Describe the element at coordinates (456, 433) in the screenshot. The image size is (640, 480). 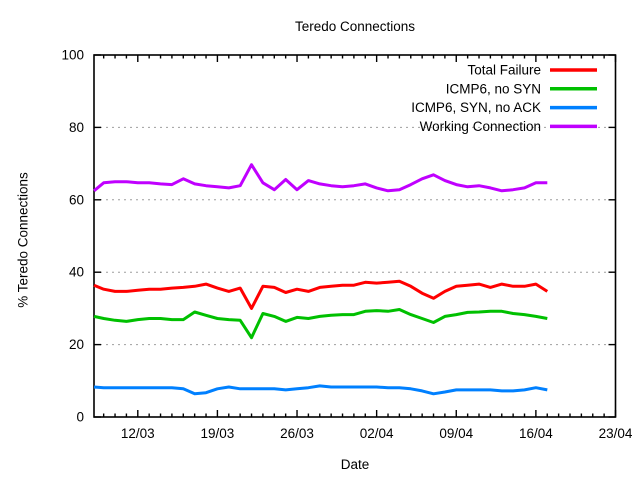
I see `x-tick-label: 09/04` at that location.